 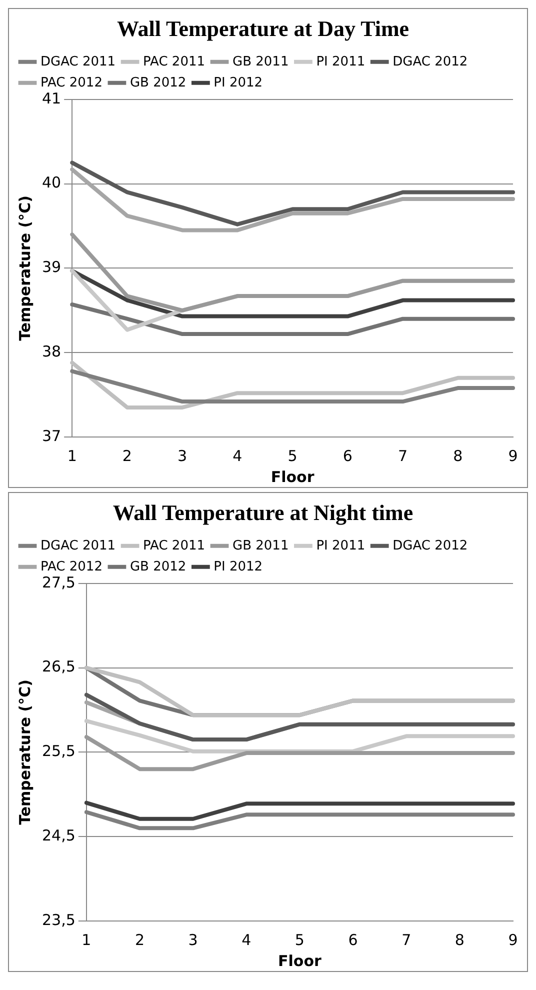 What do you see at coordinates (59, 919) in the screenshot?
I see `y-tick-label: 23,5` at bounding box center [59, 919].